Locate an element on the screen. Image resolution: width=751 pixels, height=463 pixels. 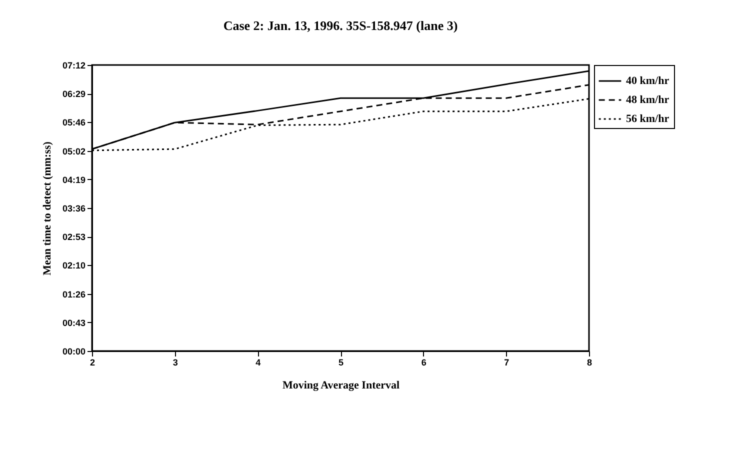
x-axis-title: Moving Average Interval is located at coordinates (341, 386).